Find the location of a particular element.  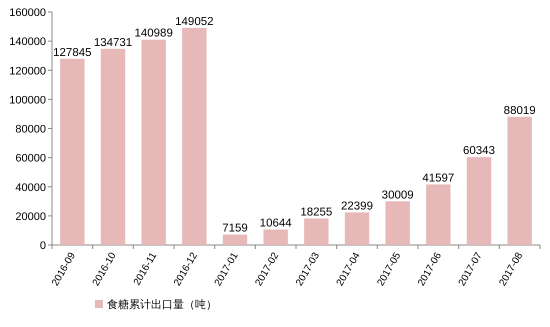

y-tick-label: 120000 is located at coordinates (27, 71).